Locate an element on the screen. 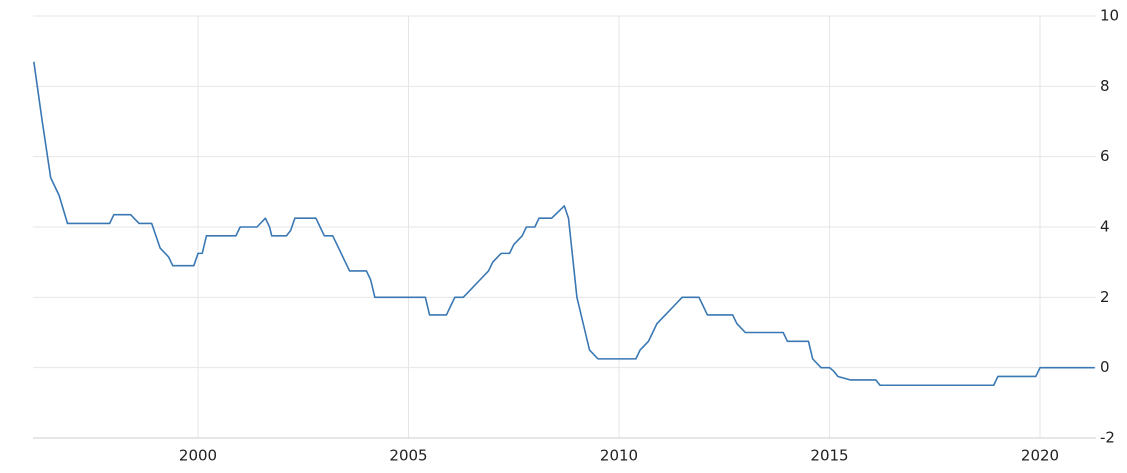 Image resolution: width=1127 pixels, height=473 pixels. y-tick-label: 0 is located at coordinates (1105, 367).